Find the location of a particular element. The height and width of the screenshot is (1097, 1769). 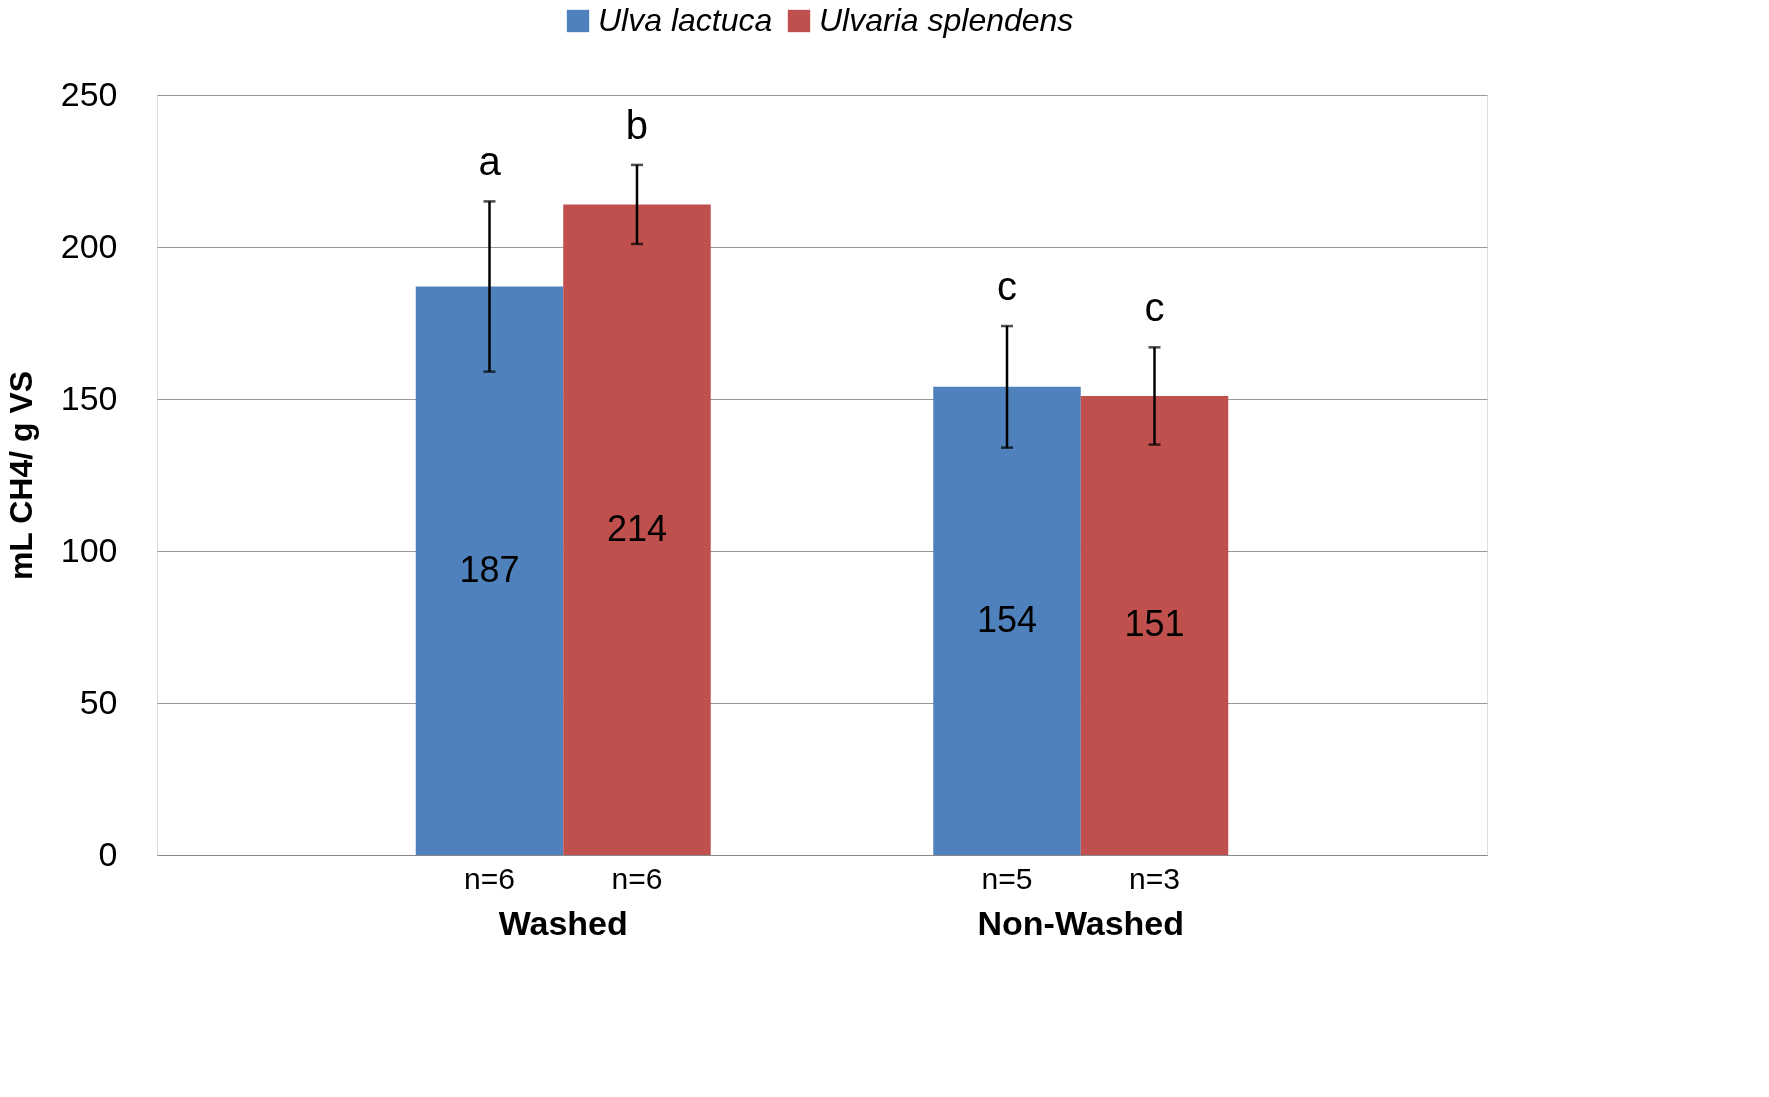

annotation: a is located at coordinates (490, 161).